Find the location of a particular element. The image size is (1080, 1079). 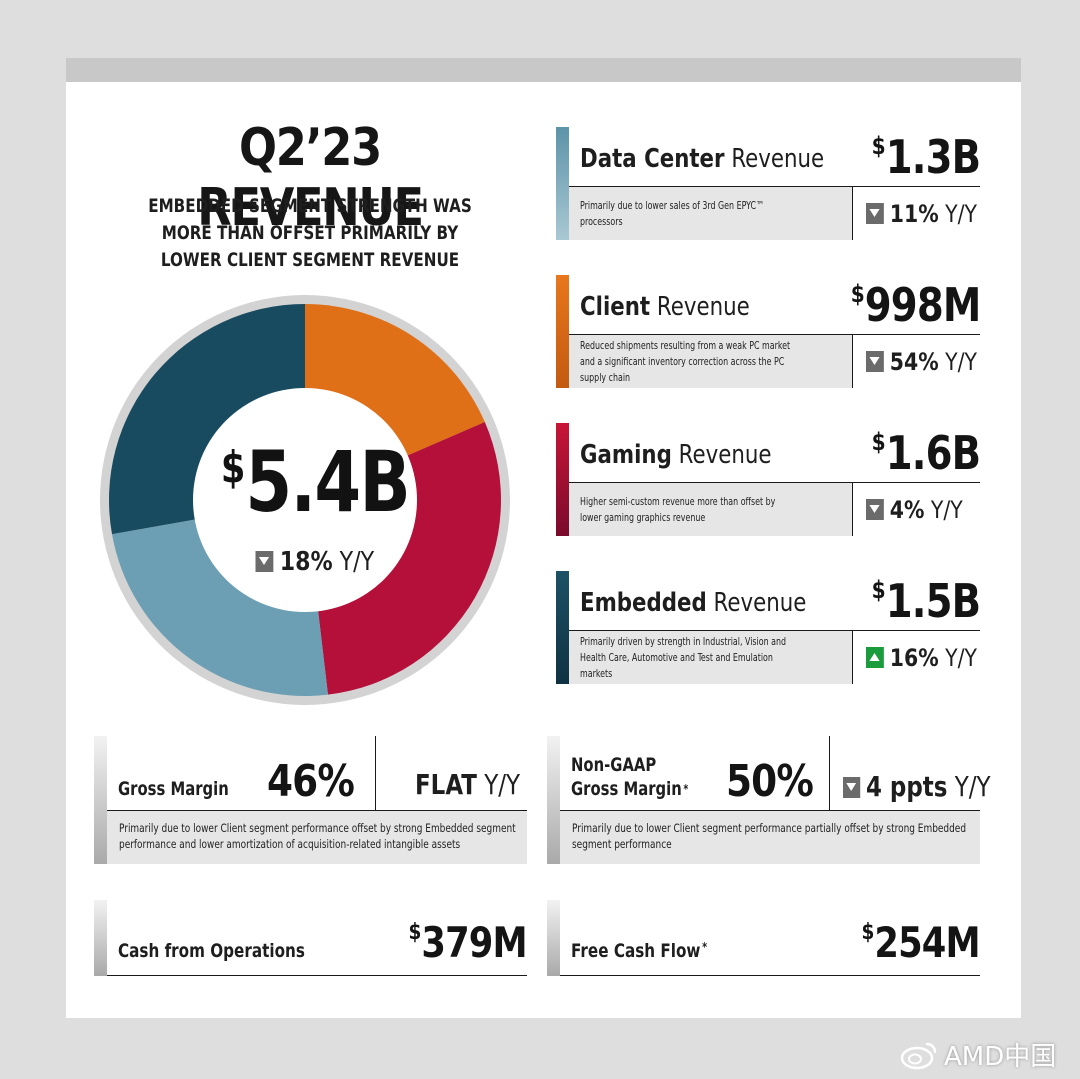

total-revenue: $5.4B is located at coordinates (315, 482).